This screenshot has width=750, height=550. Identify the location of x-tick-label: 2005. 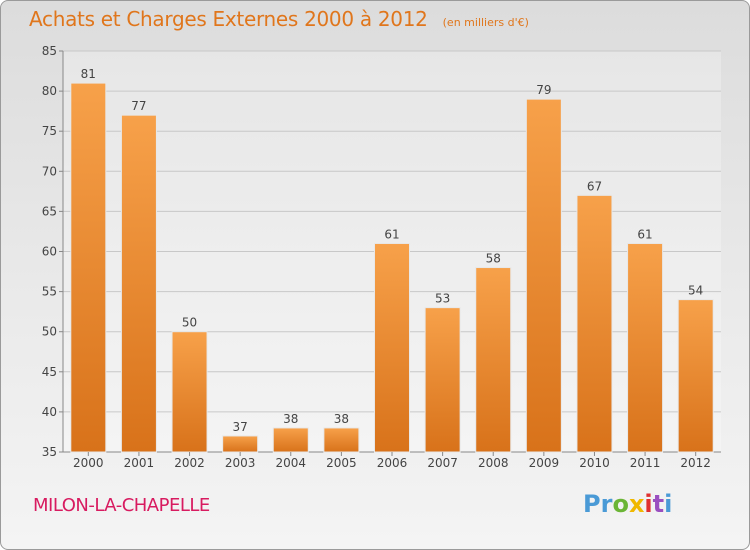
(341, 463).